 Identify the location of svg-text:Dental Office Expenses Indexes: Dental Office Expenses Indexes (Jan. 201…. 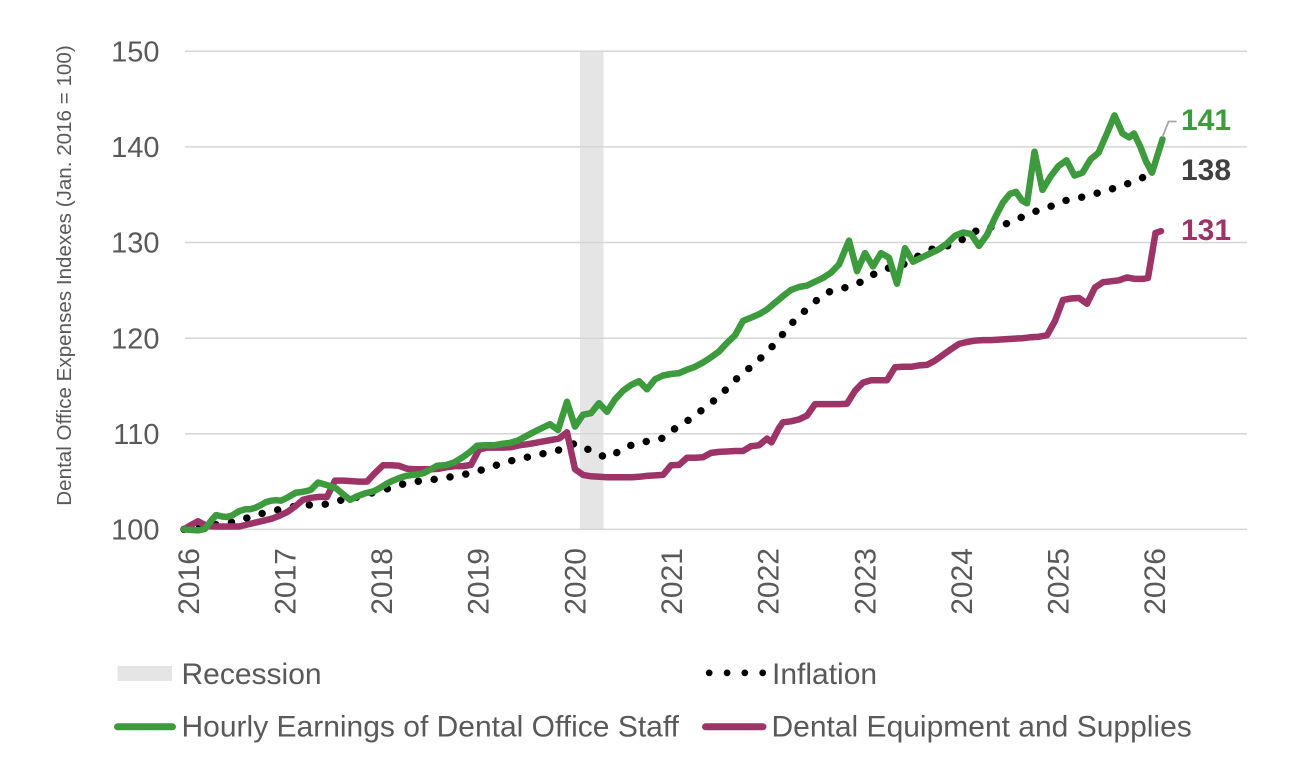
(64, 275).